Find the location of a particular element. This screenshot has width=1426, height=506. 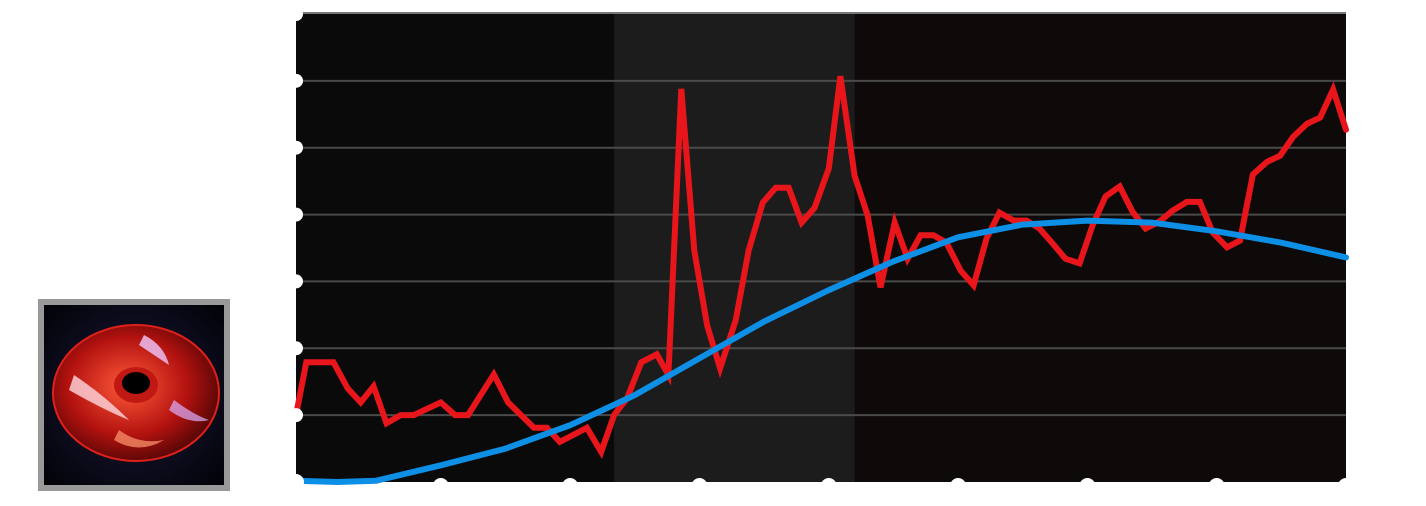

fan-photo-icon is located at coordinates (134, 395).